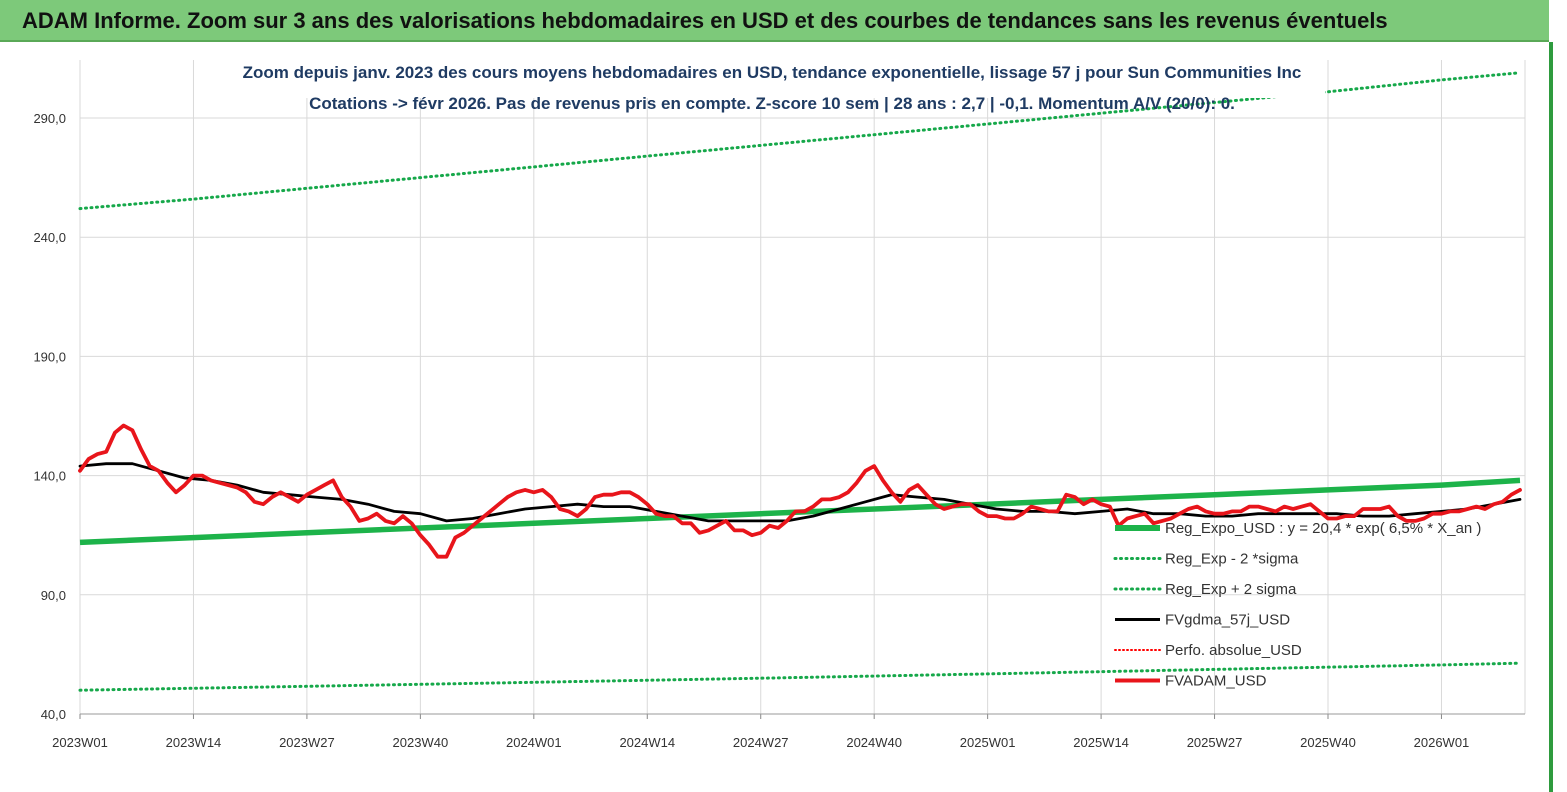  What do you see at coordinates (49, 416) in the screenshot?
I see `y-axis-ticks: 290,0 240,0 190,0 140,0 90,0 40,0` at bounding box center [49, 416].